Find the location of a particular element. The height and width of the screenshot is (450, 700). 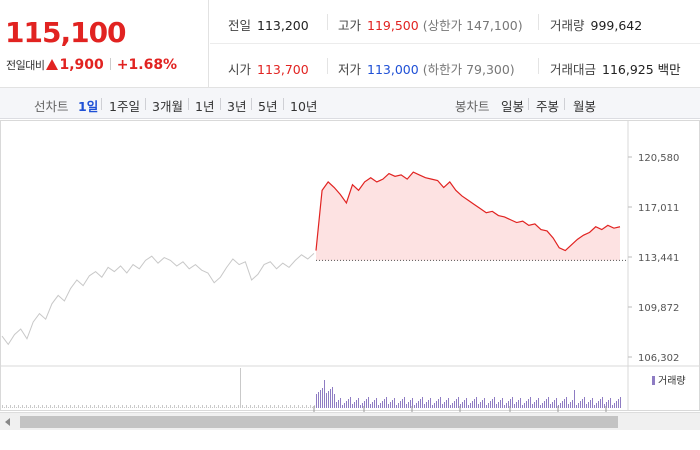

tab-3months: 3개월 is located at coordinates (167, 106).